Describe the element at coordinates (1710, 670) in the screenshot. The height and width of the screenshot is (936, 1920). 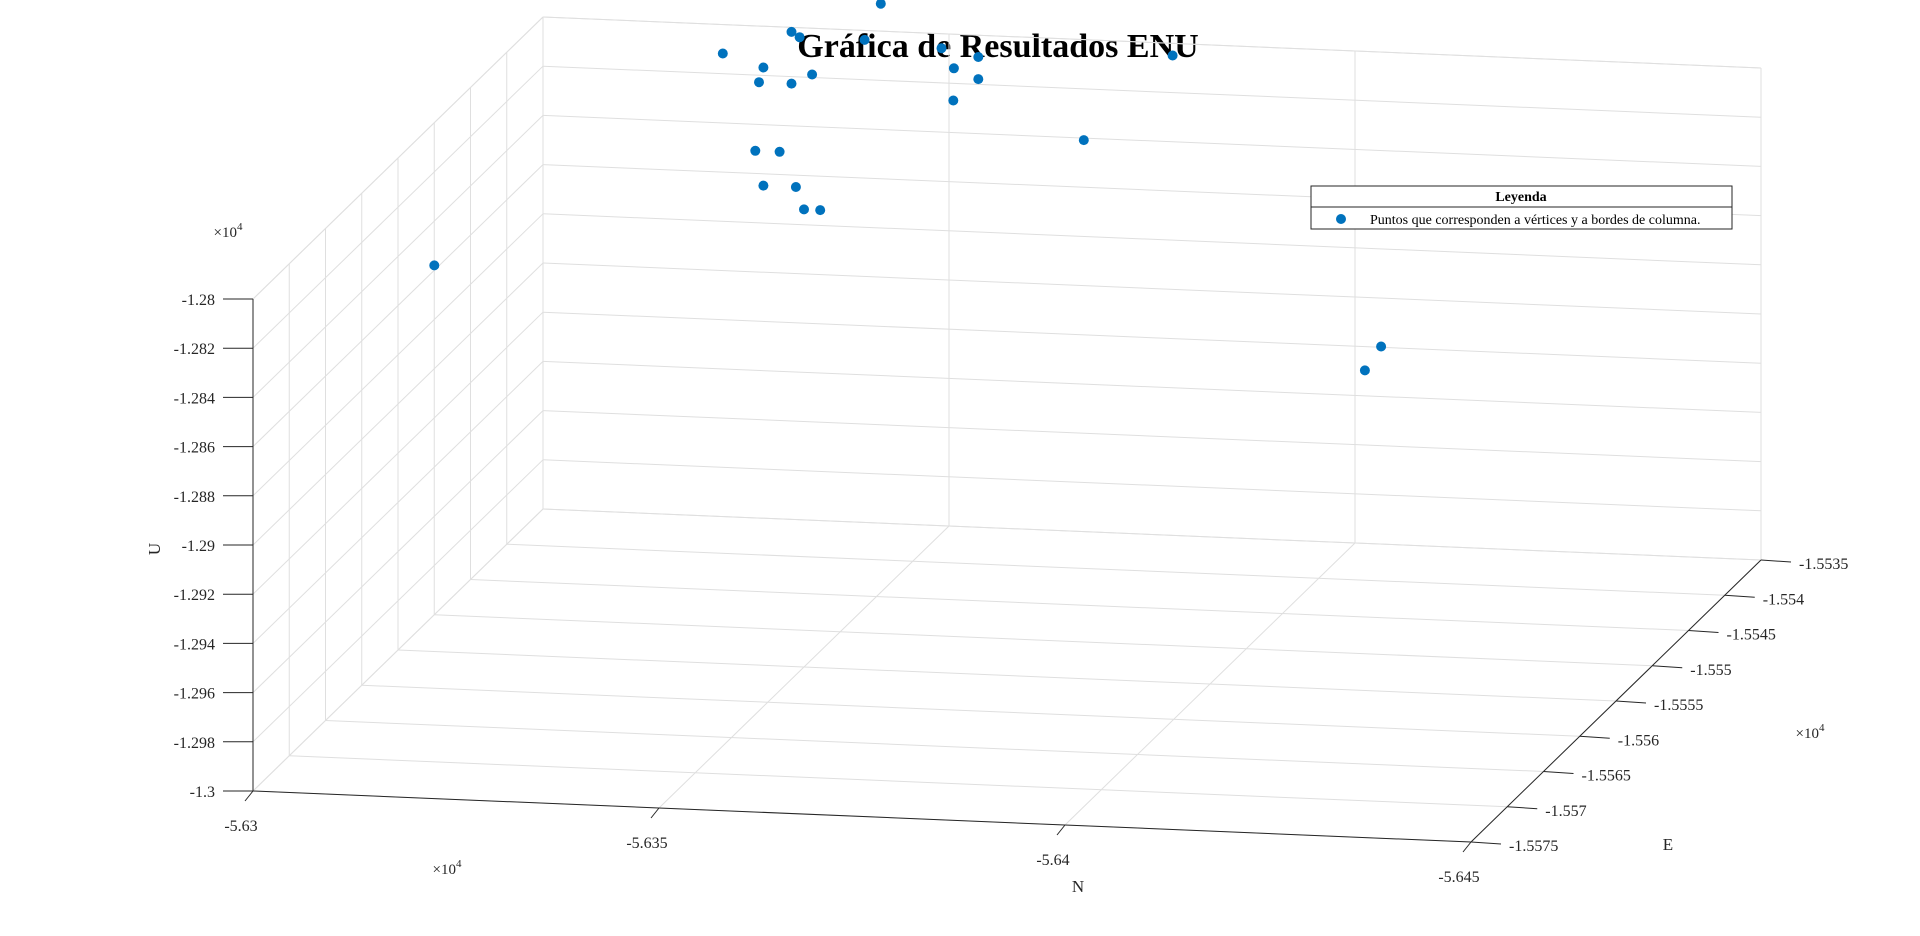
I see `y-tick-label: -1.555` at that location.